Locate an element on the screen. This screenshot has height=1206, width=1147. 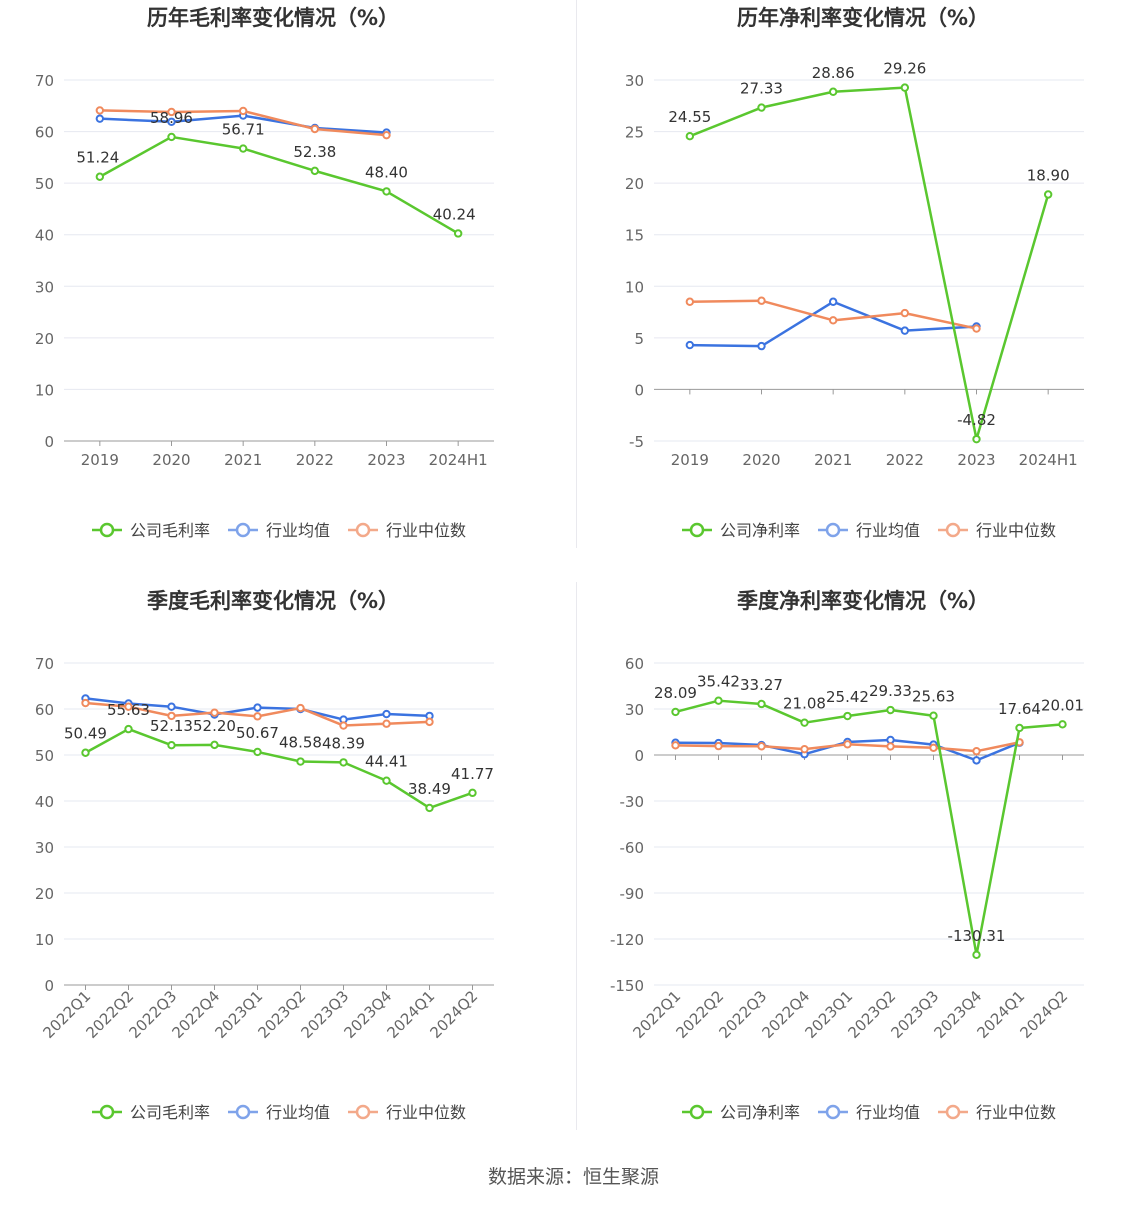
data-label: 48.39 is located at coordinates (343, 743).